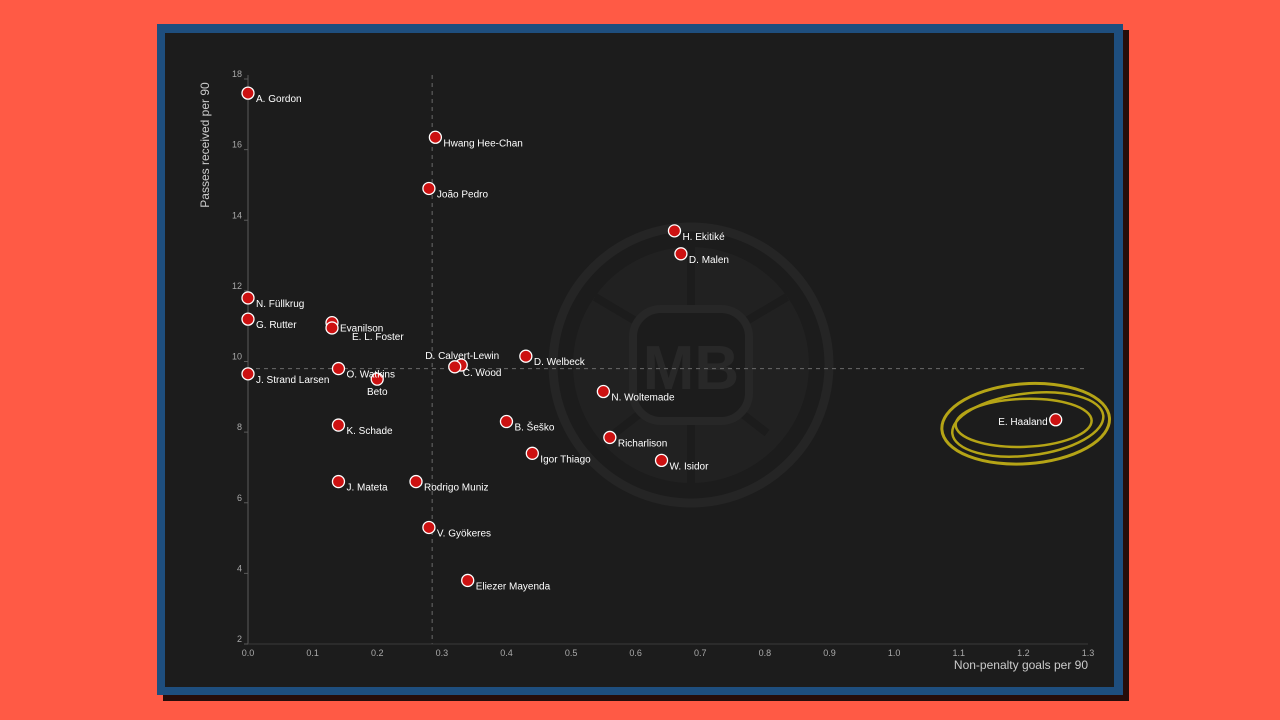  I want to click on point-label: B. Šeško, so click(534, 427).